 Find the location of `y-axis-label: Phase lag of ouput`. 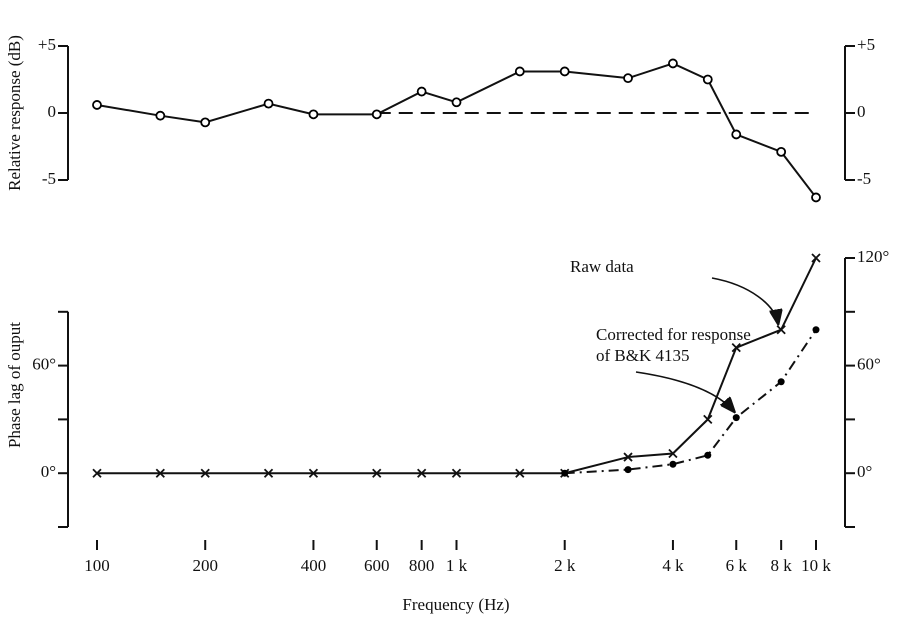

y-axis-label: Phase lag of ouput is located at coordinates (14, 385).